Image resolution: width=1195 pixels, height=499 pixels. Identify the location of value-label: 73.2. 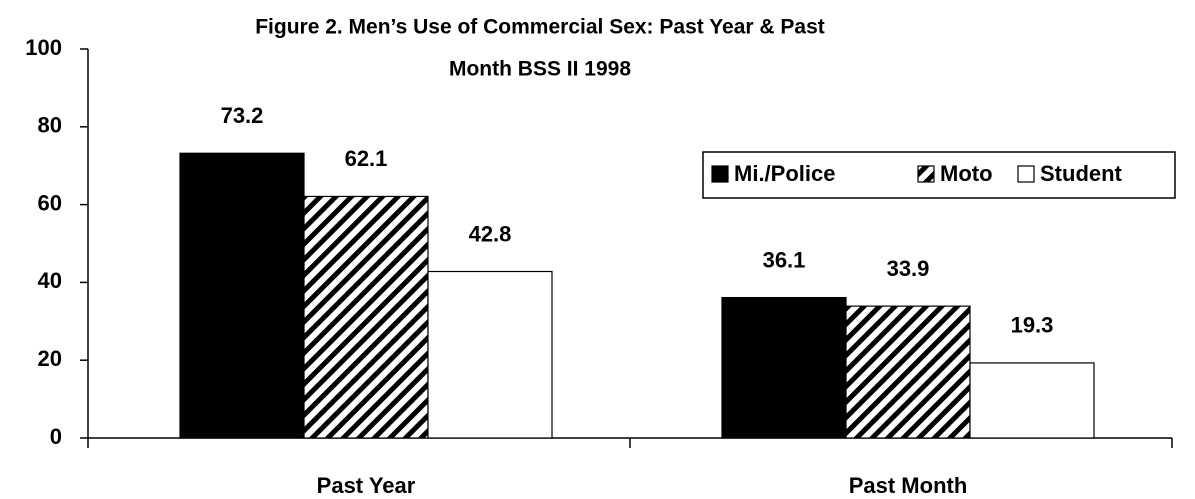
(242, 115).